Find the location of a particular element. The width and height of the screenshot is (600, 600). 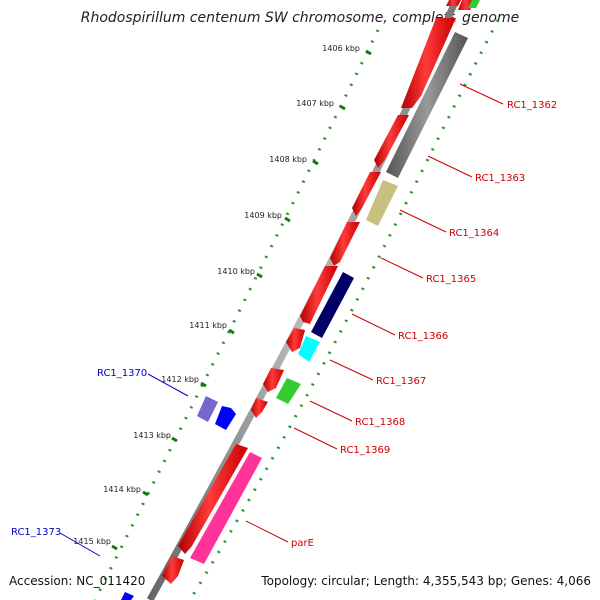

gene-label: RC1_1366 is located at coordinates (423, 336).